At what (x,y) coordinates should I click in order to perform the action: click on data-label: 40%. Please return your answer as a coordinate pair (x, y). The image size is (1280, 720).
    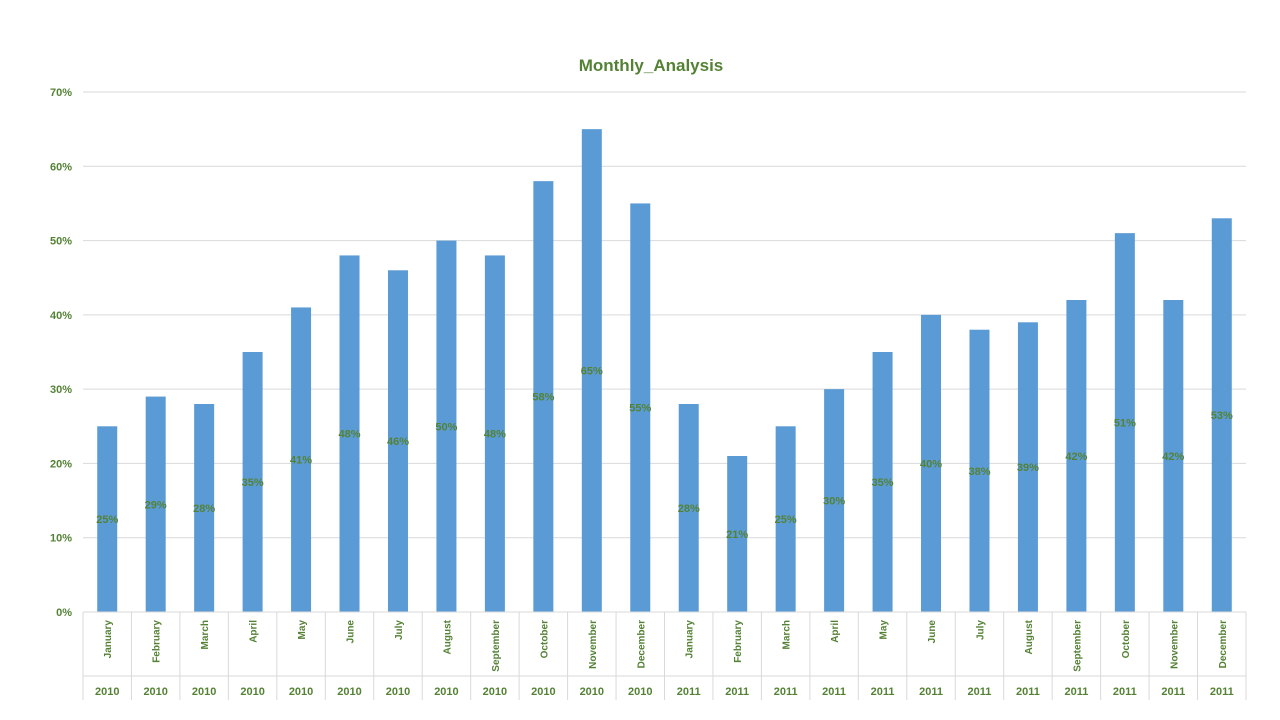
    Looking at the image, I should click on (931, 464).